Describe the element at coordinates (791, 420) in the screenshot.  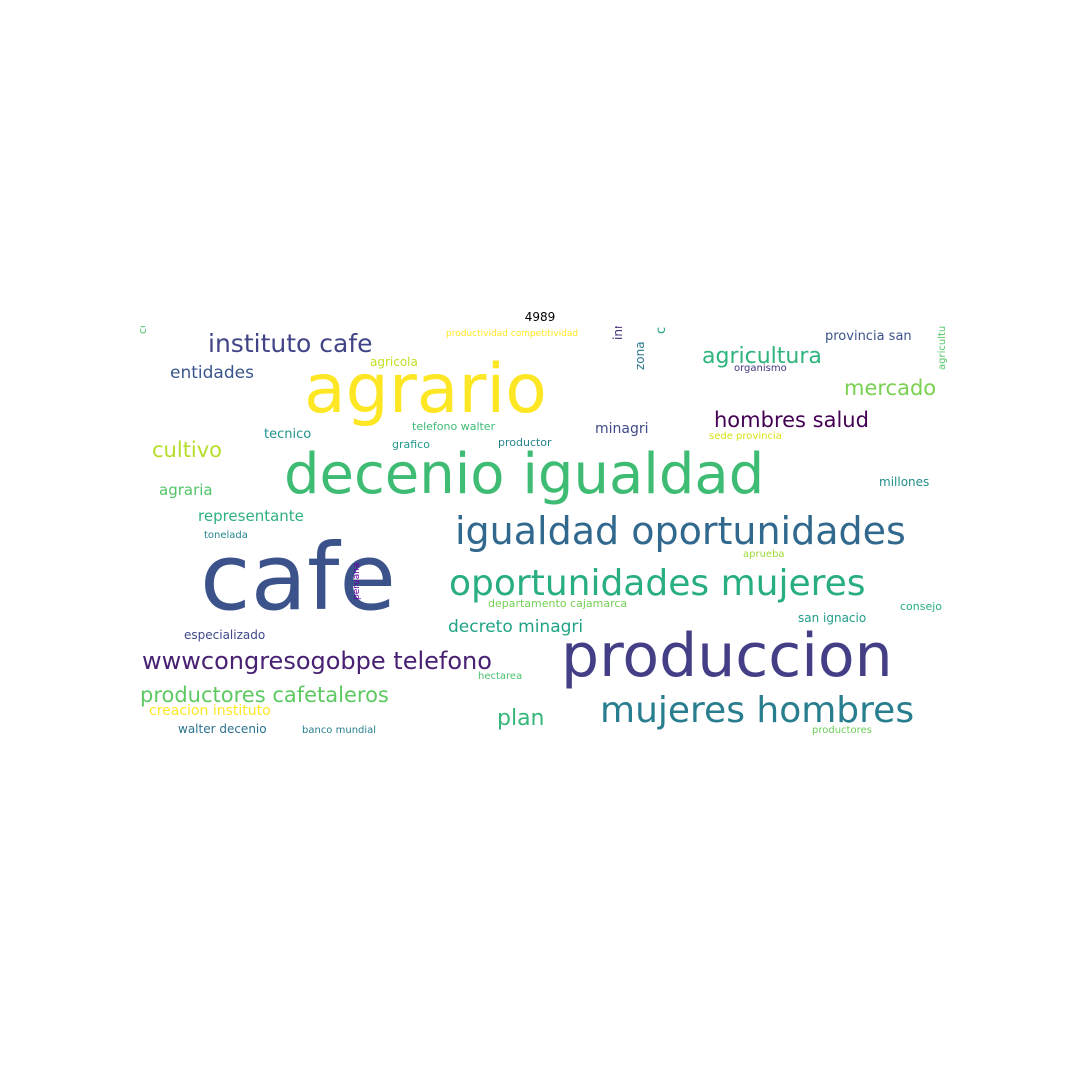
I see `word-hombres-salud: hombres salud` at that location.